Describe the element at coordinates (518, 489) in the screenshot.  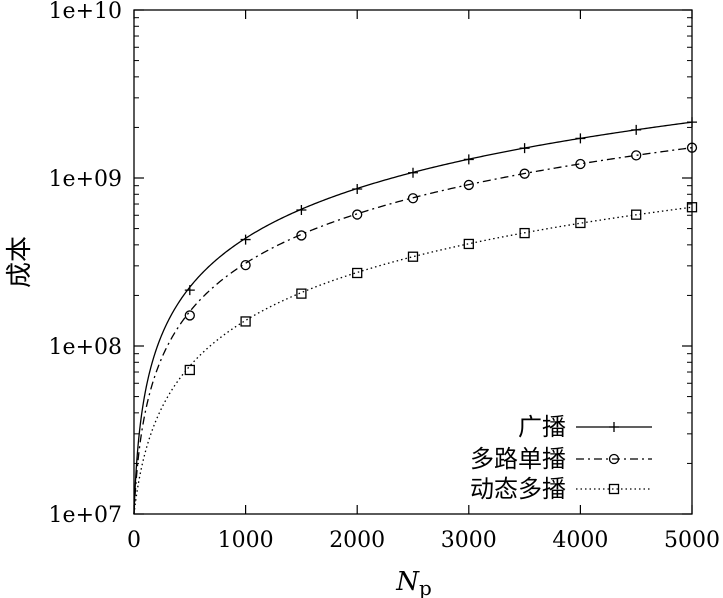
I see `legend-label-3: 动态多播` at that location.